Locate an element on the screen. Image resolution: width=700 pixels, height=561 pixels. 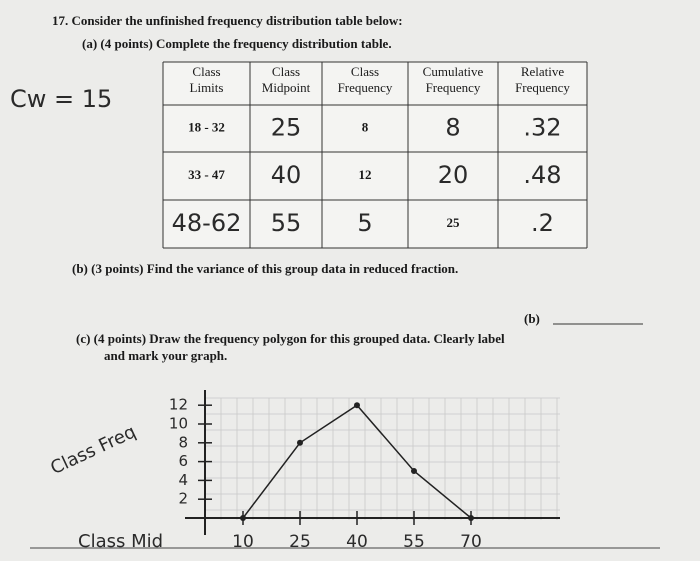
column-header: Limits is located at coordinates (207, 87).